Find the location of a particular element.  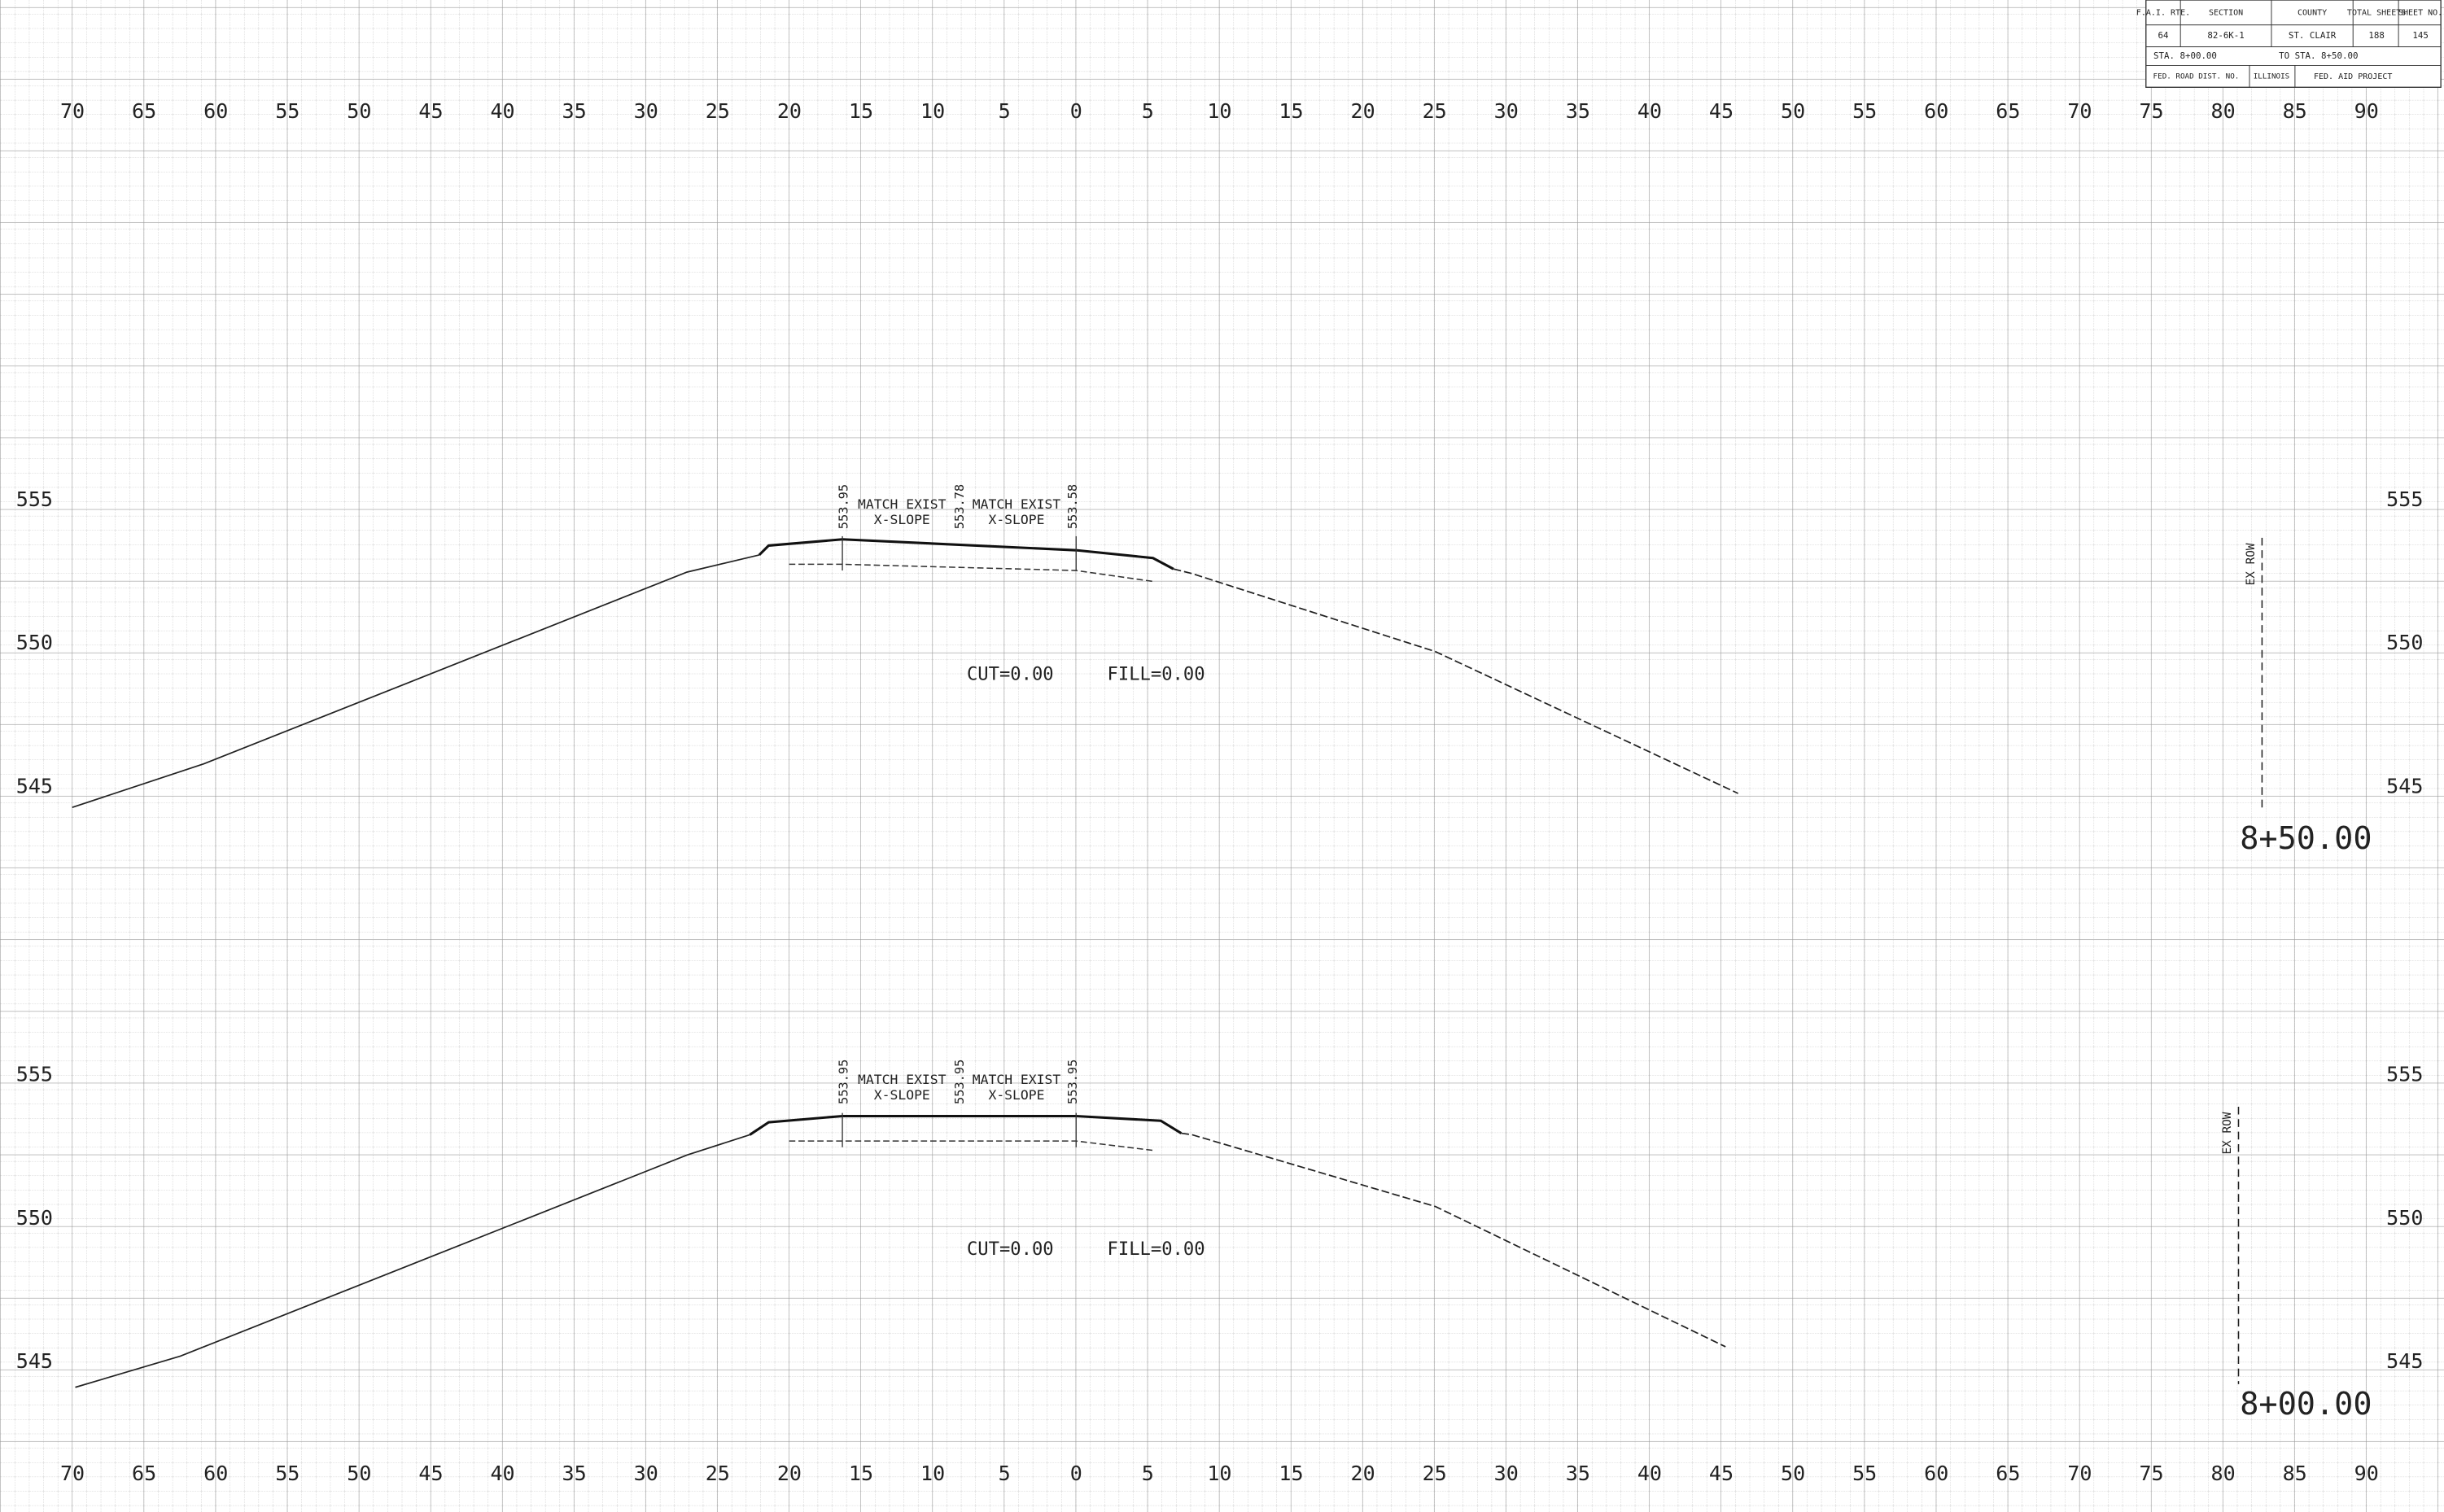

tb-value: ST. CLAIR is located at coordinates (2313, 35).